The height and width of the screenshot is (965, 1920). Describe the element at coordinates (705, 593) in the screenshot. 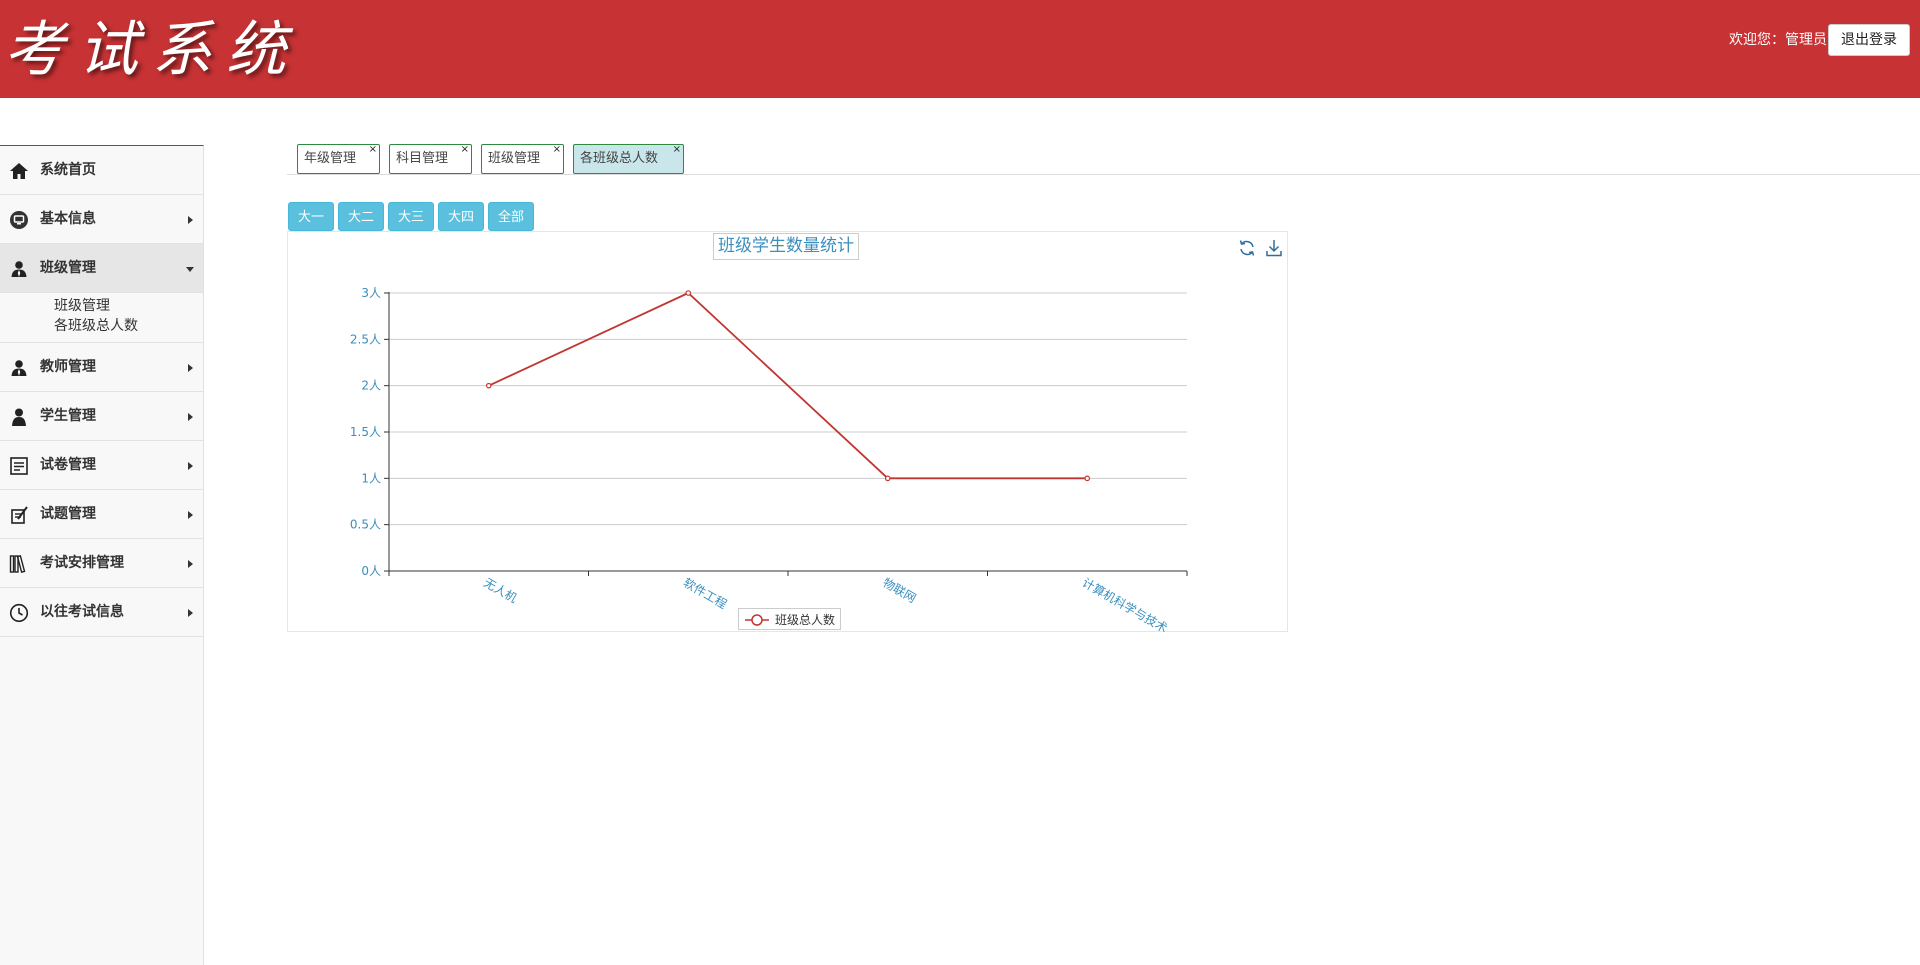

I see `x-tick-label: 软件工程` at that location.